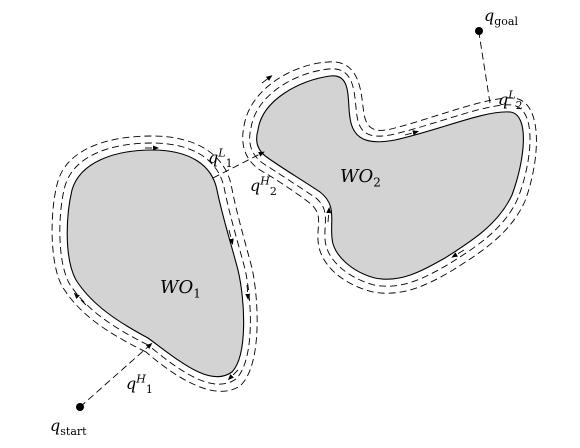  What do you see at coordinates (220, 158) in the screenshot?
I see `label-q1-L: qL1` at bounding box center [220, 158].